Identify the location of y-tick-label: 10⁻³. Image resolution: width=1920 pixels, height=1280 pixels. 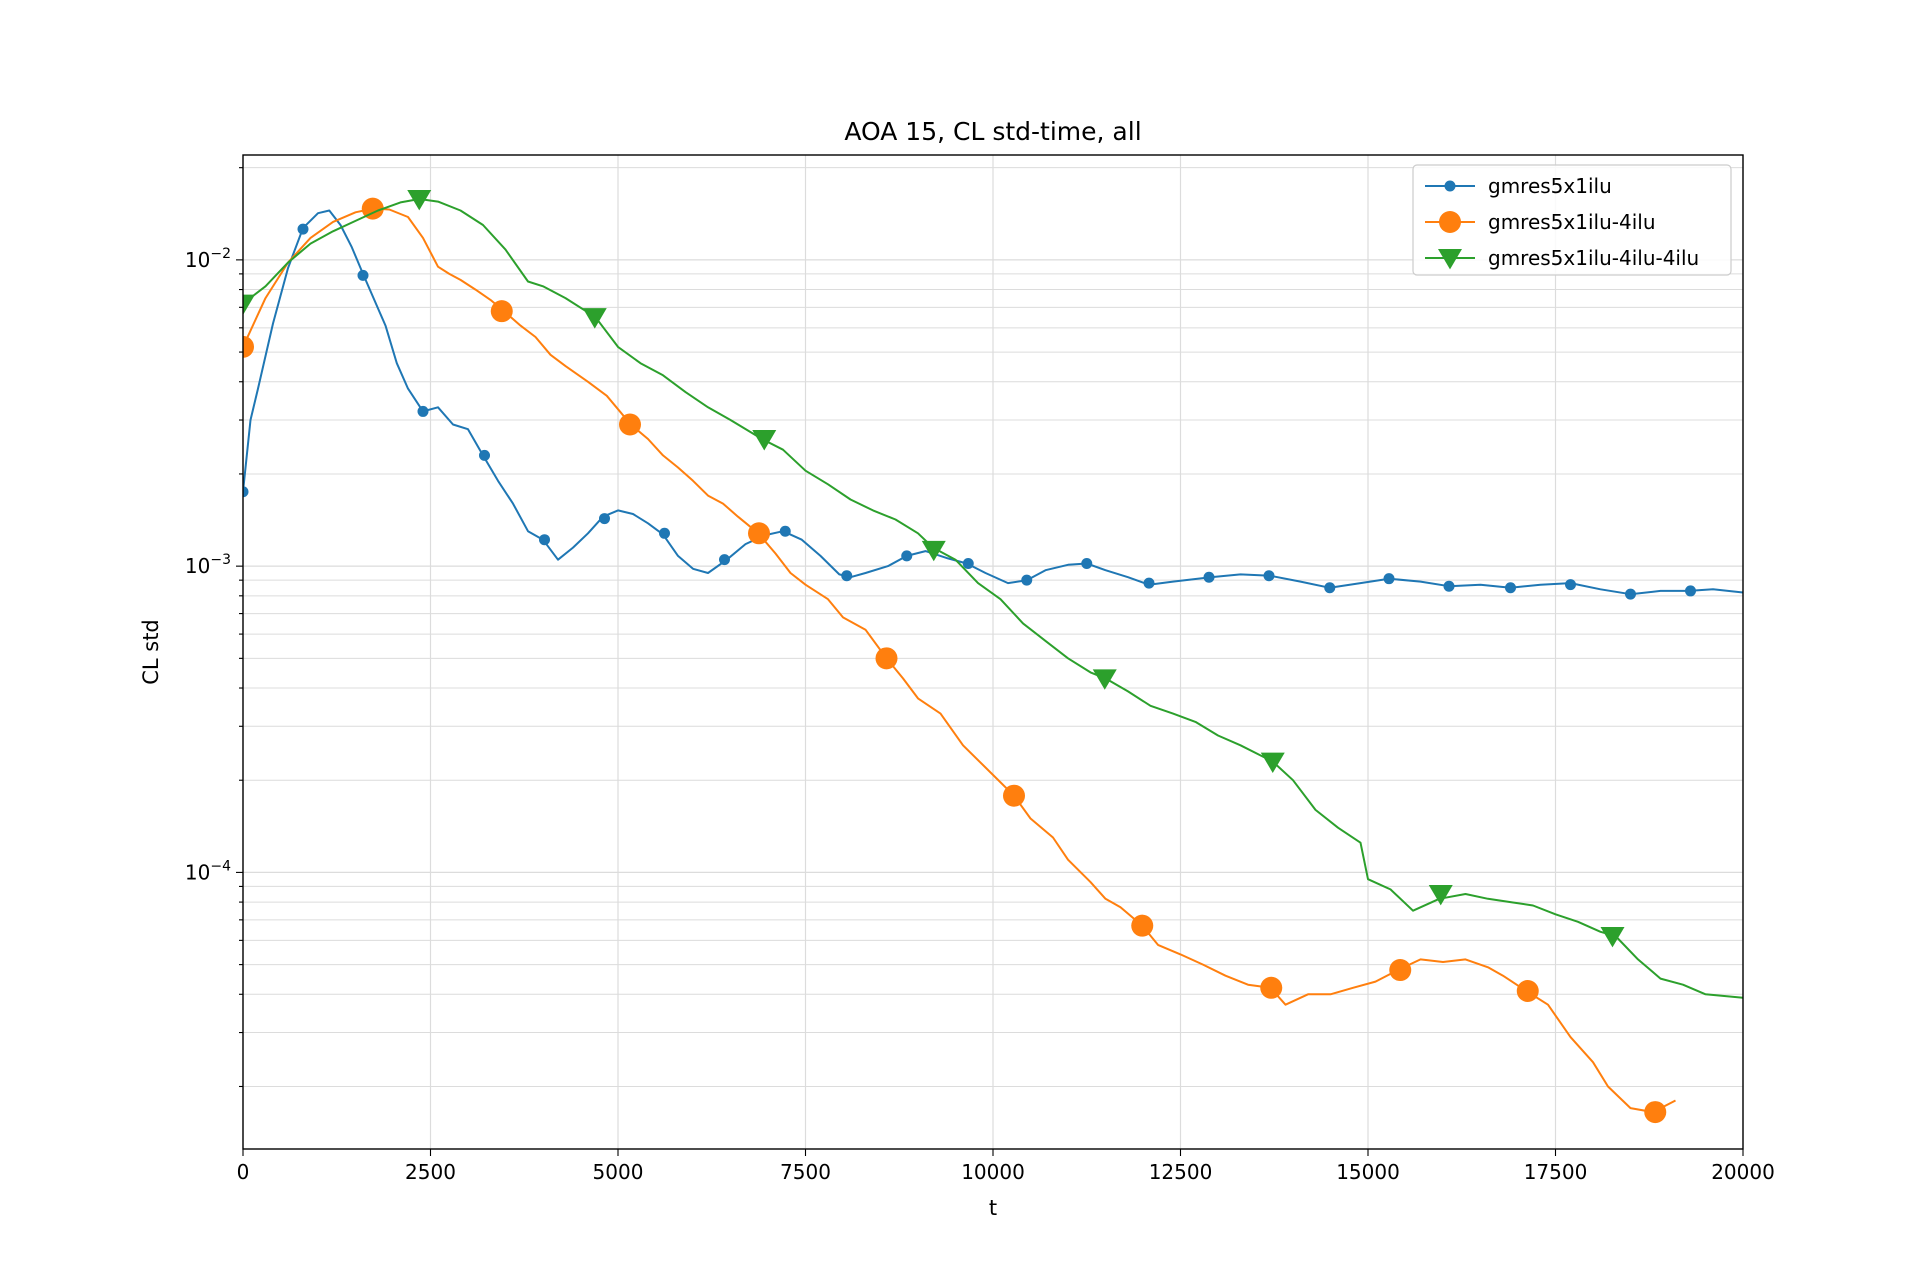
(208, 565).